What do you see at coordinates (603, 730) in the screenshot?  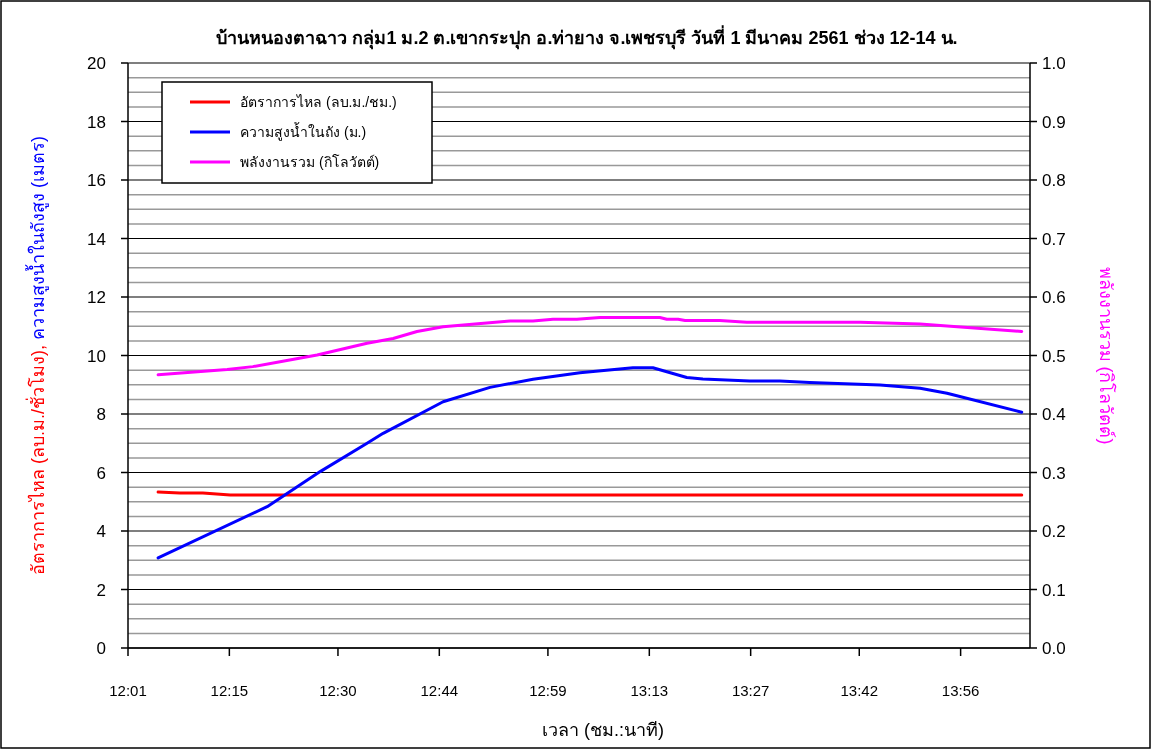 I see `x-axis-title: เวลา (ชม.:นาที)` at bounding box center [603, 730].